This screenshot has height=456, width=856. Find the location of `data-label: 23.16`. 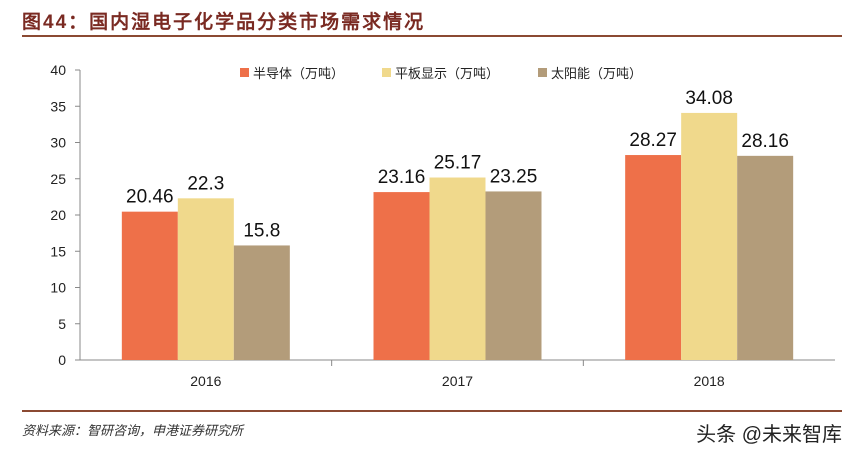

data-label: 23.16 is located at coordinates (402, 177).